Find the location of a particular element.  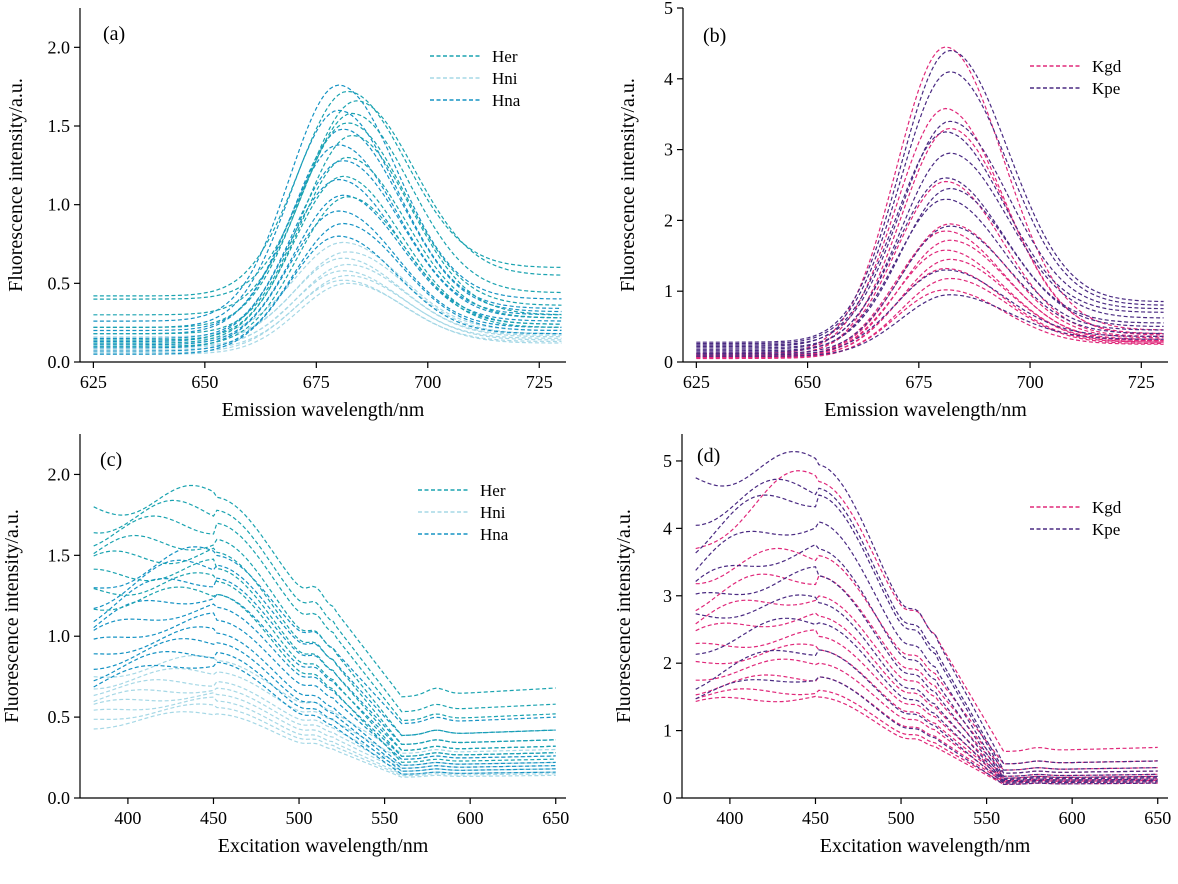

x-tick-label: 650 is located at coordinates (1157, 818).